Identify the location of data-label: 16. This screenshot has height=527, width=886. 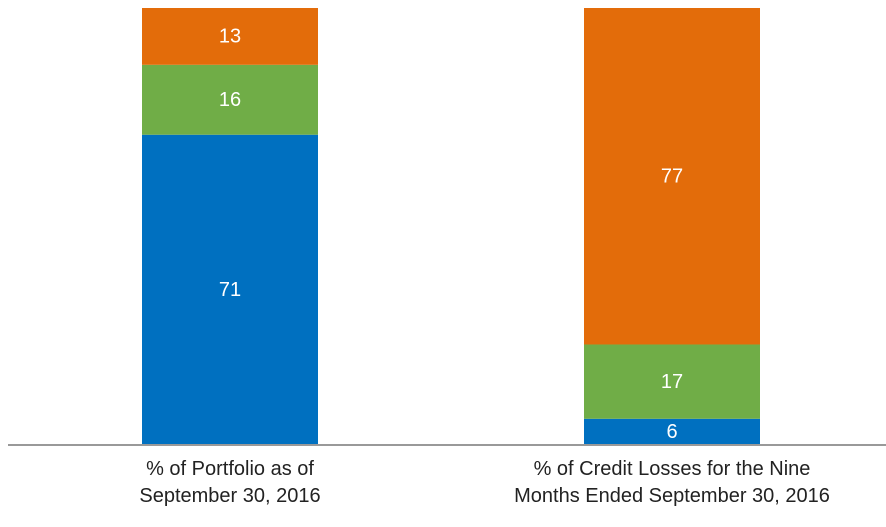
(230, 100).